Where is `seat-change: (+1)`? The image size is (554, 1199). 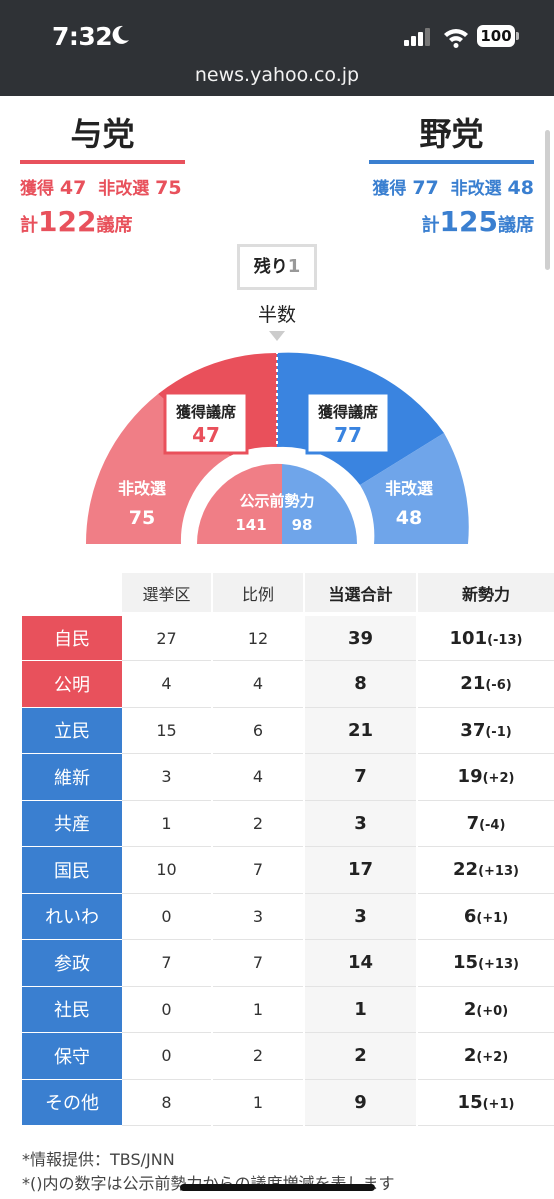 seat-change: (+1) is located at coordinates (498, 1104).